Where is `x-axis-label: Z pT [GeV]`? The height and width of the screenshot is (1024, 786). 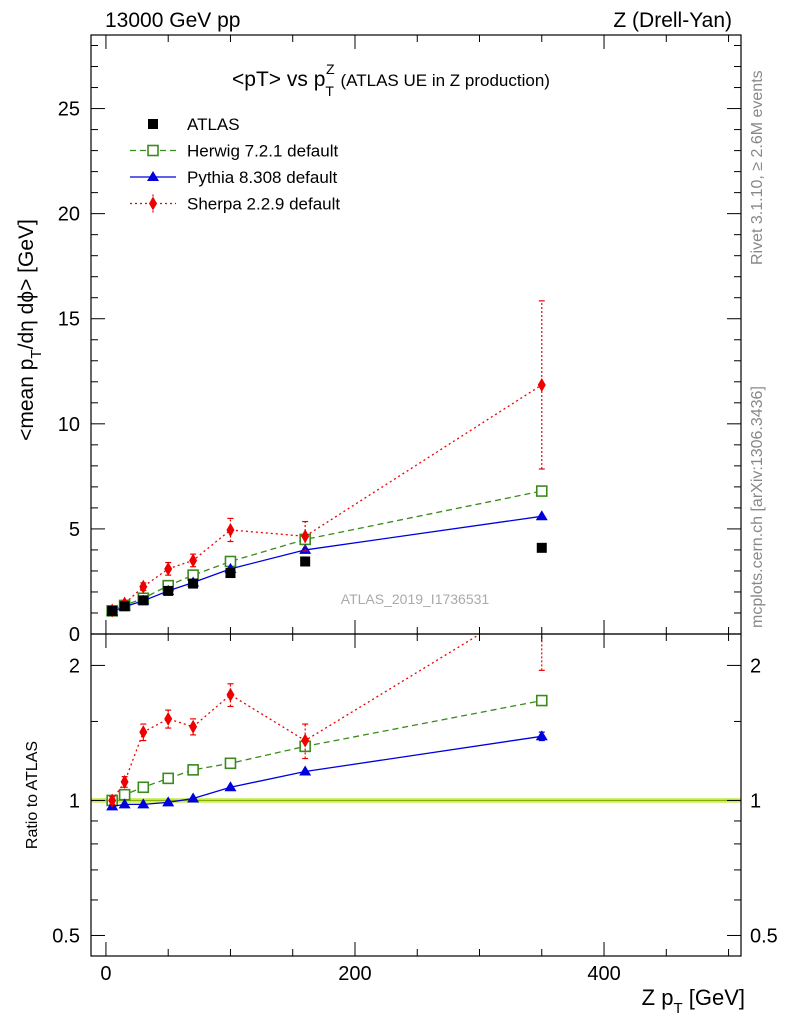
x-axis-label: Z pT [GeV] is located at coordinates (693, 1001).